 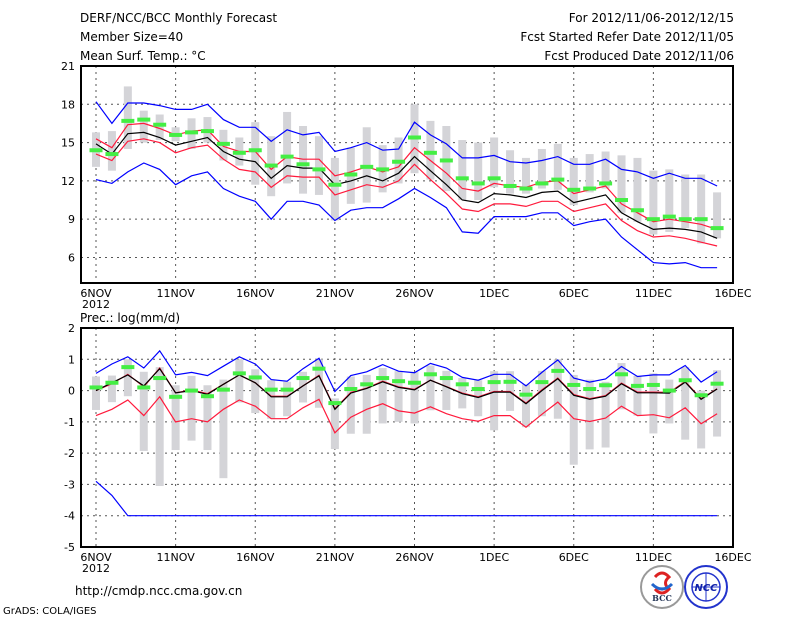 I want to click on y-tick-label: 9, so click(x=71, y=219).